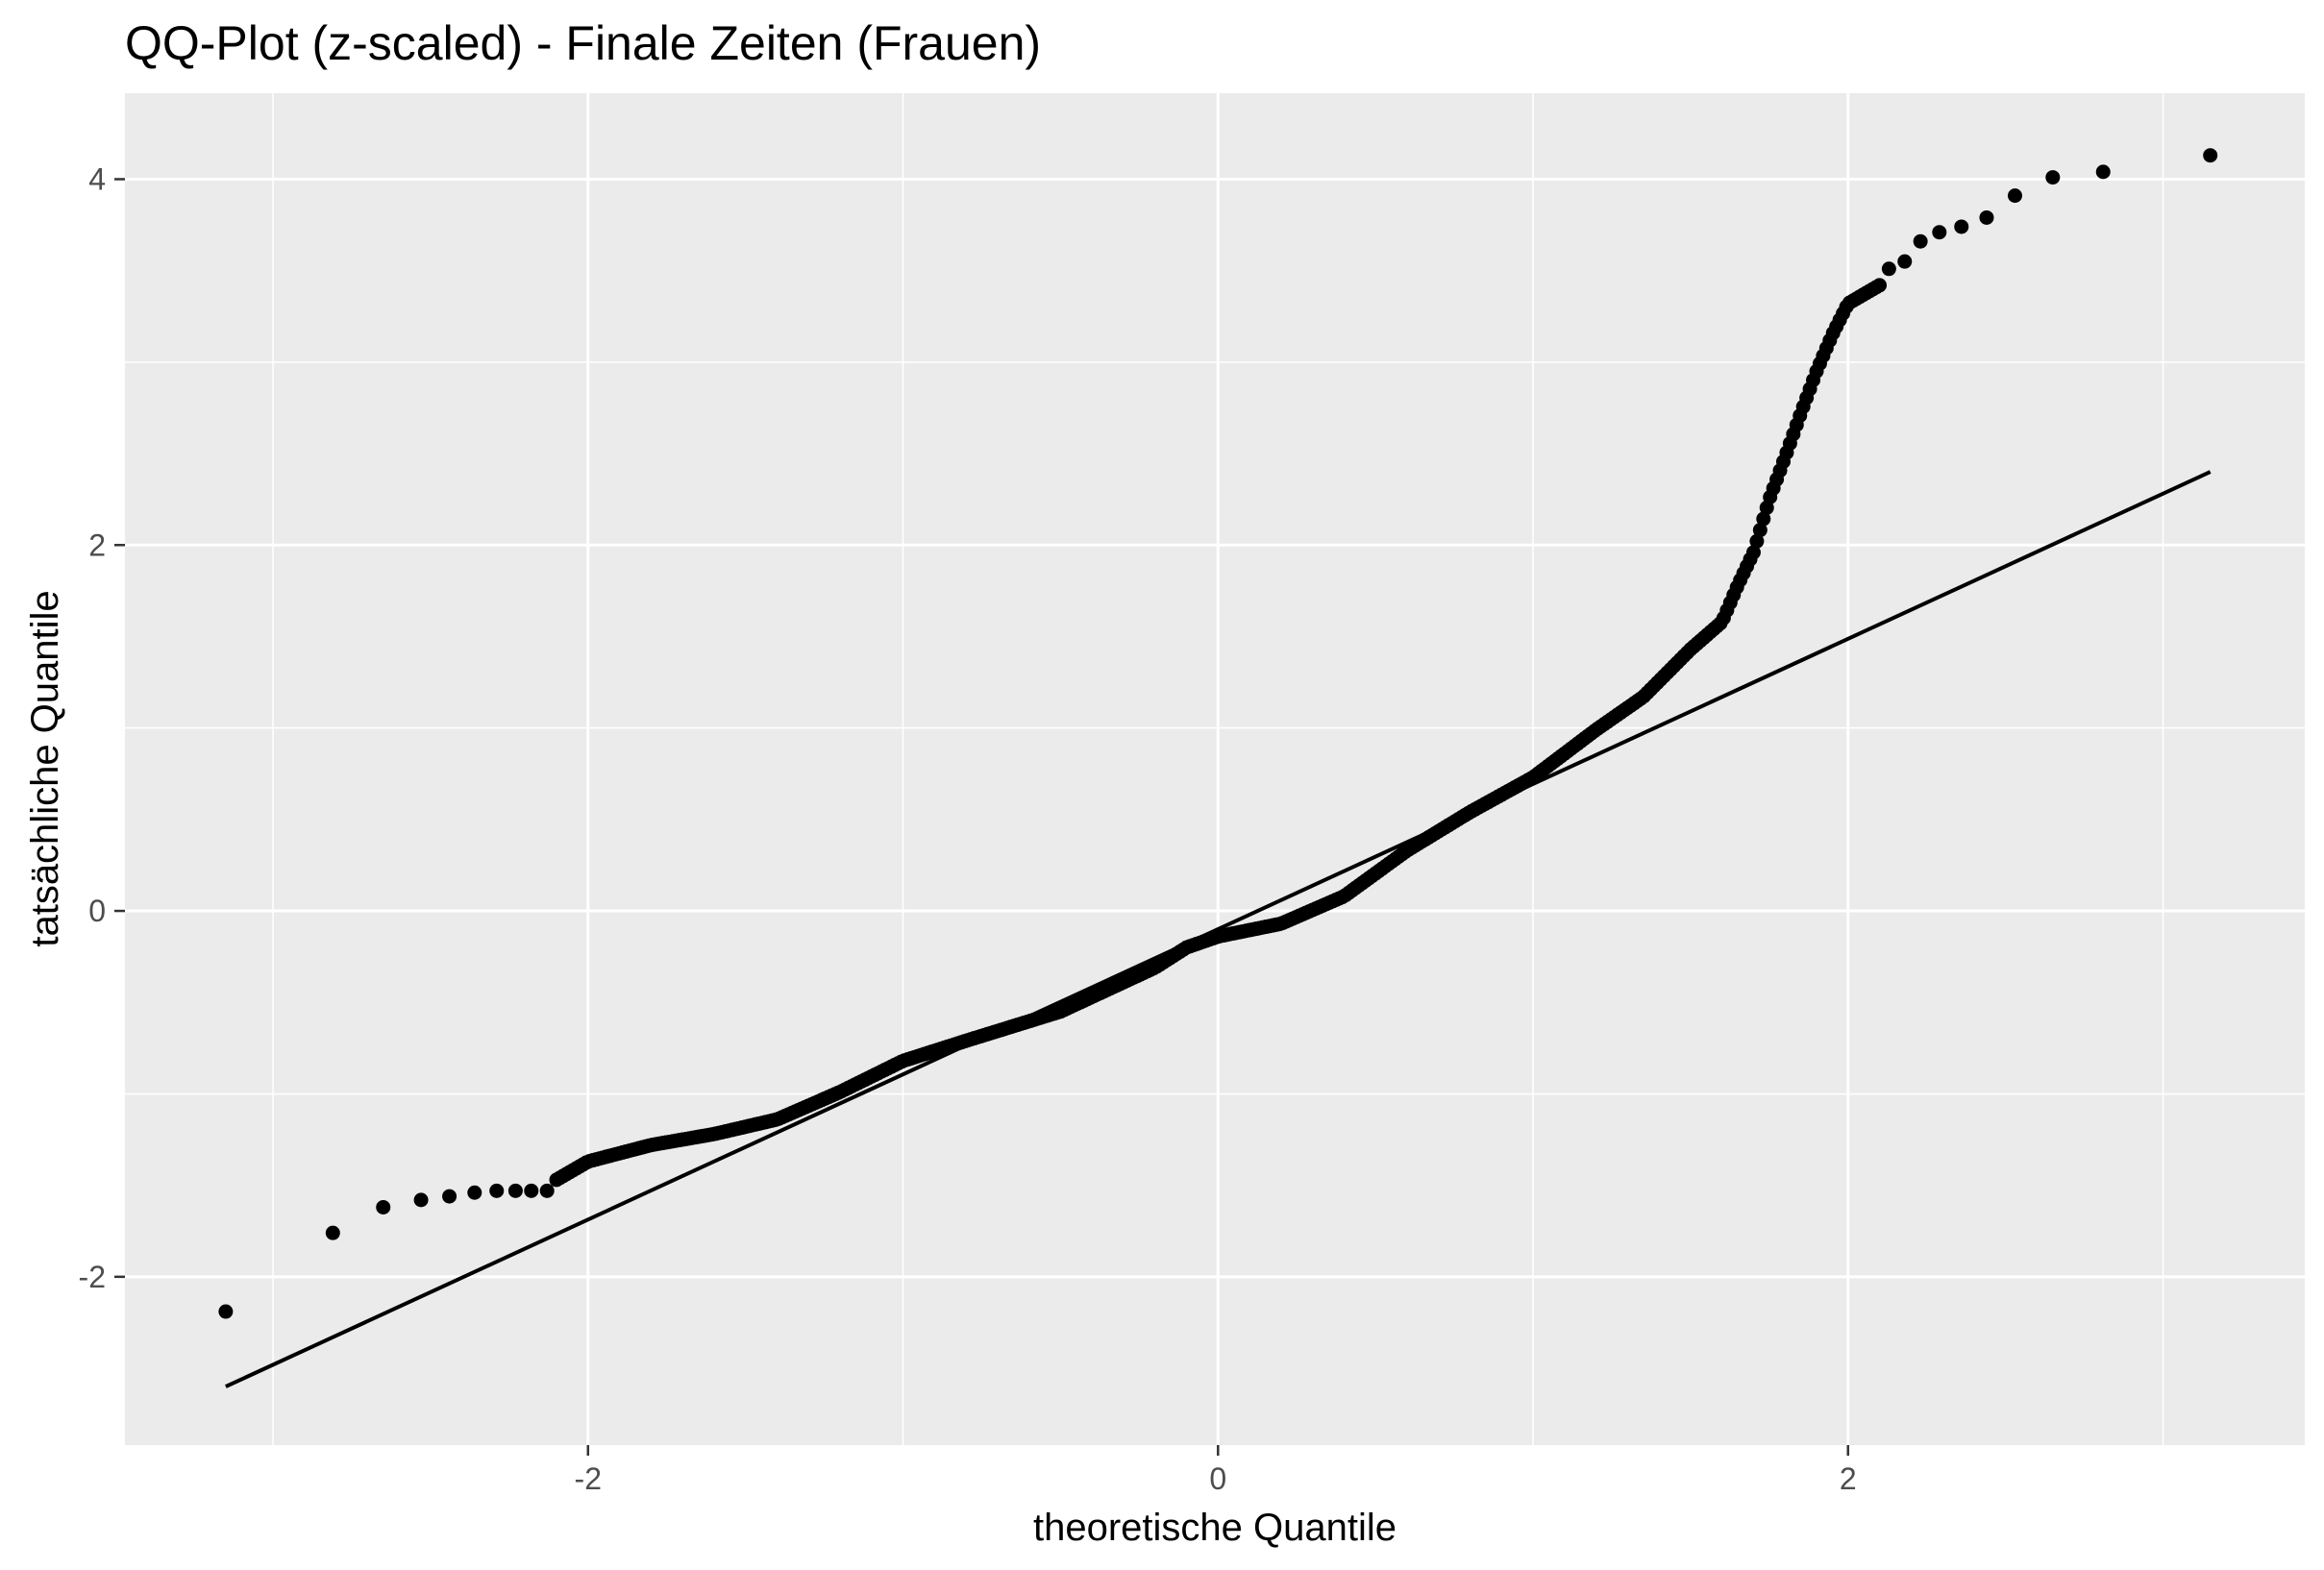  I want to click on y-tick-label: 0, so click(97, 911).